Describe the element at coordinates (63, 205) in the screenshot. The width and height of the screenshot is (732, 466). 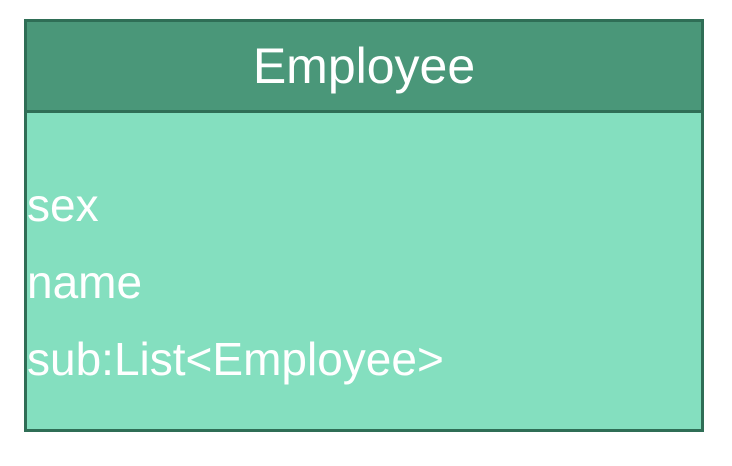
I see `attribute-sex: sex` at that location.